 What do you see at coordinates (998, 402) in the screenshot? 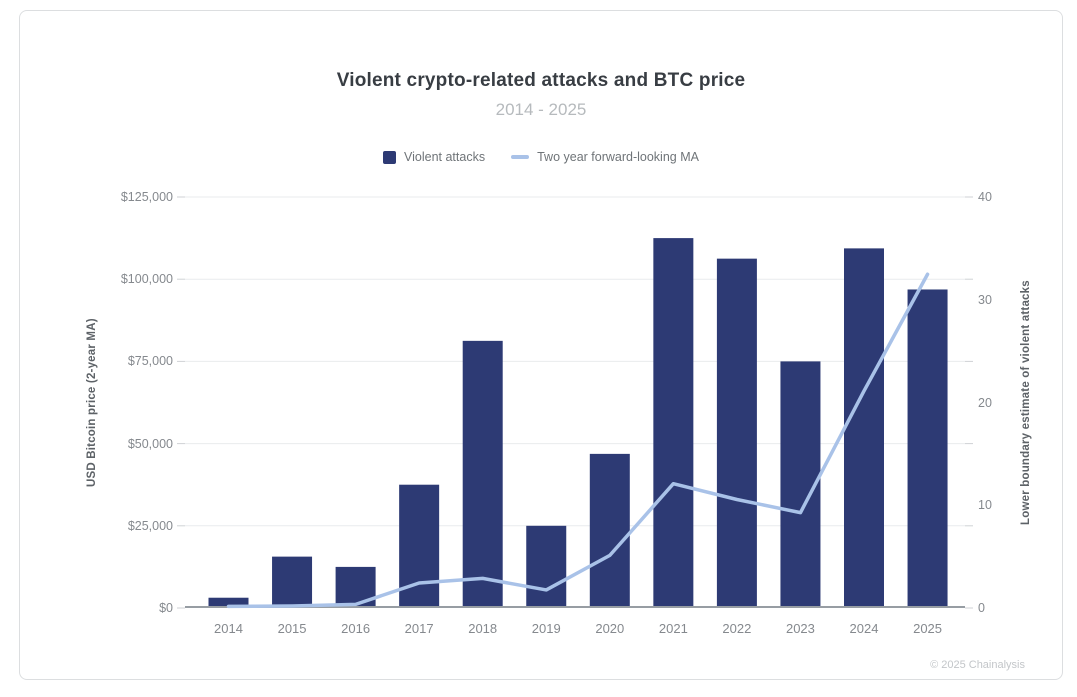
I see `right-axis-tick-labels: 40 30 20 10 0` at bounding box center [998, 402].